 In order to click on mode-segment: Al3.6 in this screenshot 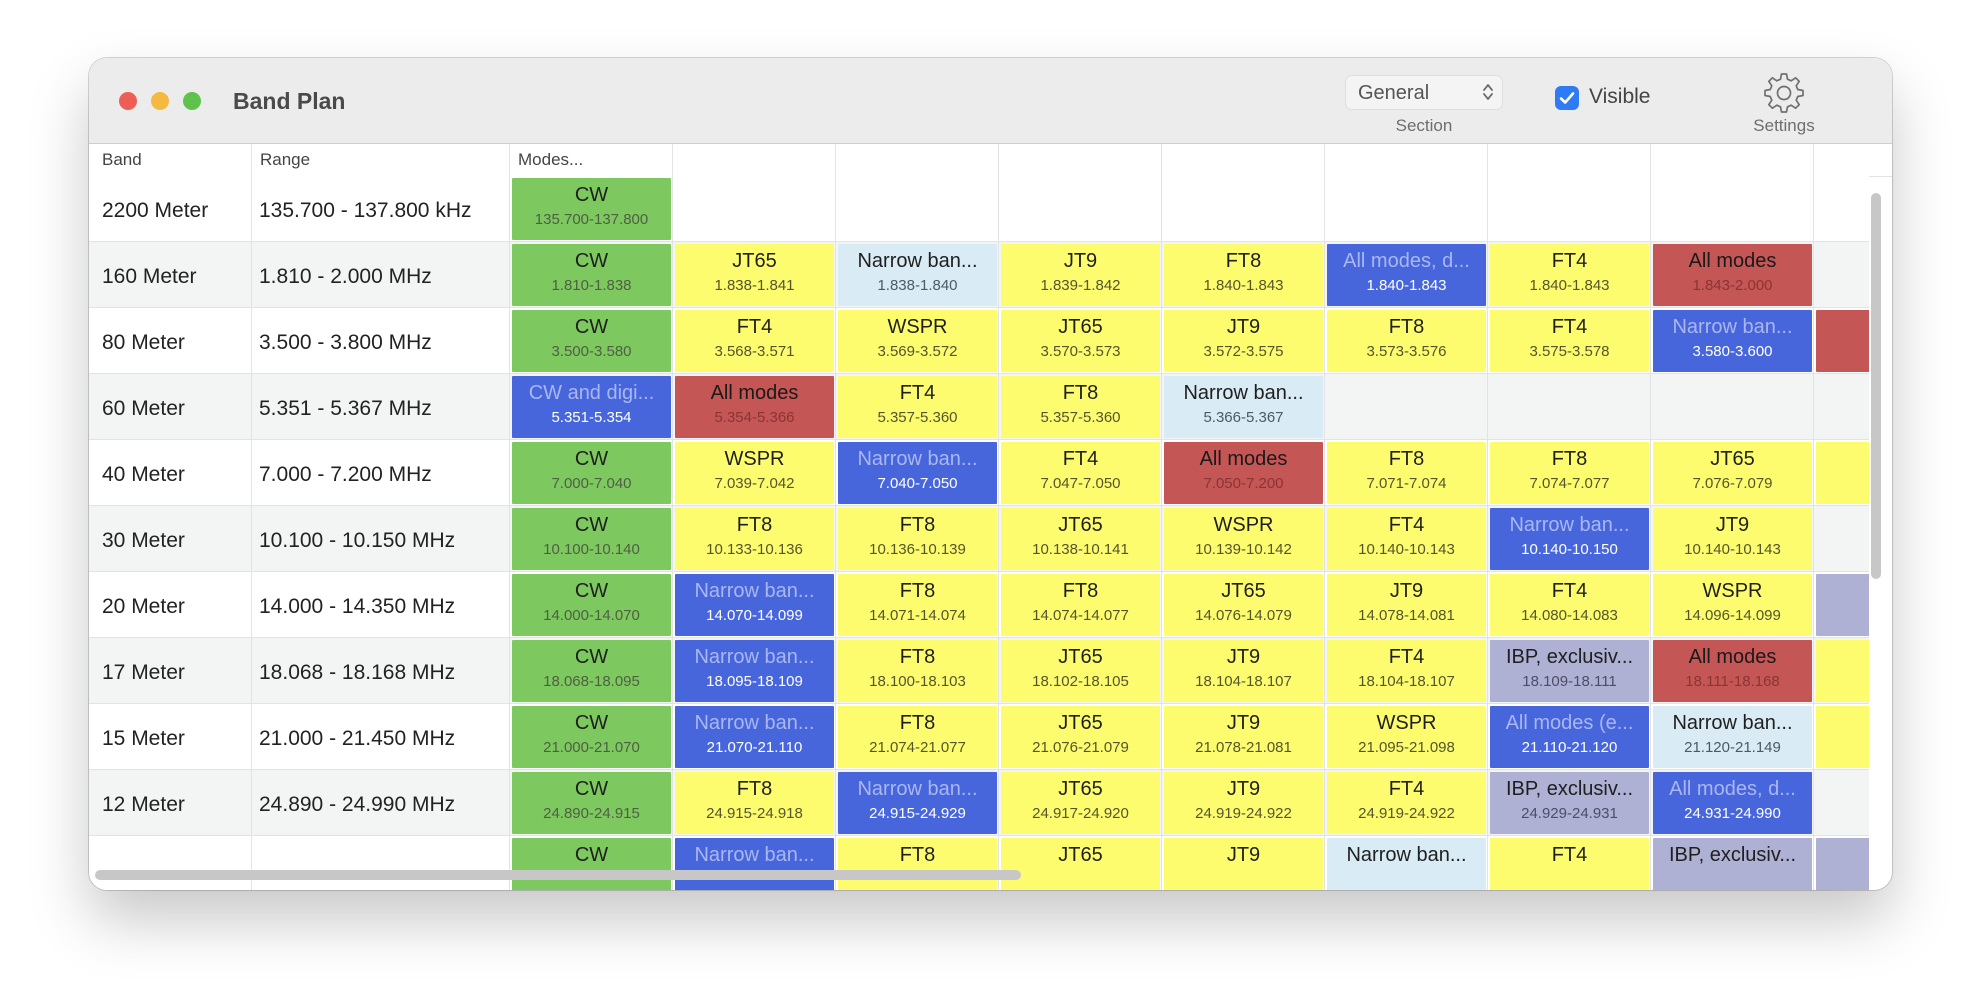, I will do `click(1842, 341)`.